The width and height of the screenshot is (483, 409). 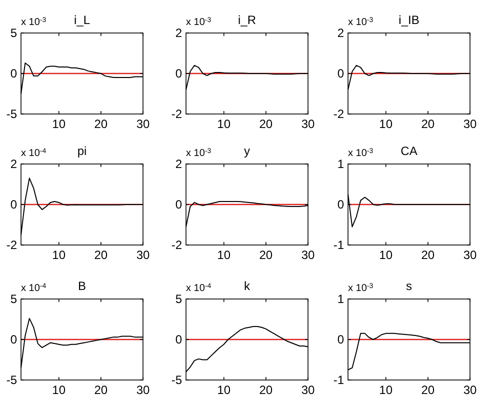 What do you see at coordinates (247, 286) in the screenshot?
I see `chart-title: k` at bounding box center [247, 286].